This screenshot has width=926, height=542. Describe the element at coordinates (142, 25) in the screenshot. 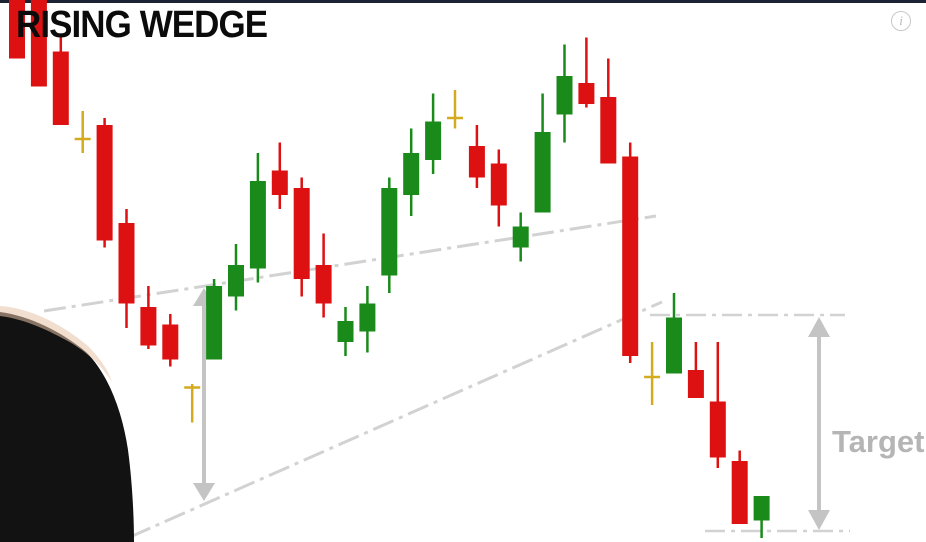

I see `page-title: RISING WEDGE` at that location.